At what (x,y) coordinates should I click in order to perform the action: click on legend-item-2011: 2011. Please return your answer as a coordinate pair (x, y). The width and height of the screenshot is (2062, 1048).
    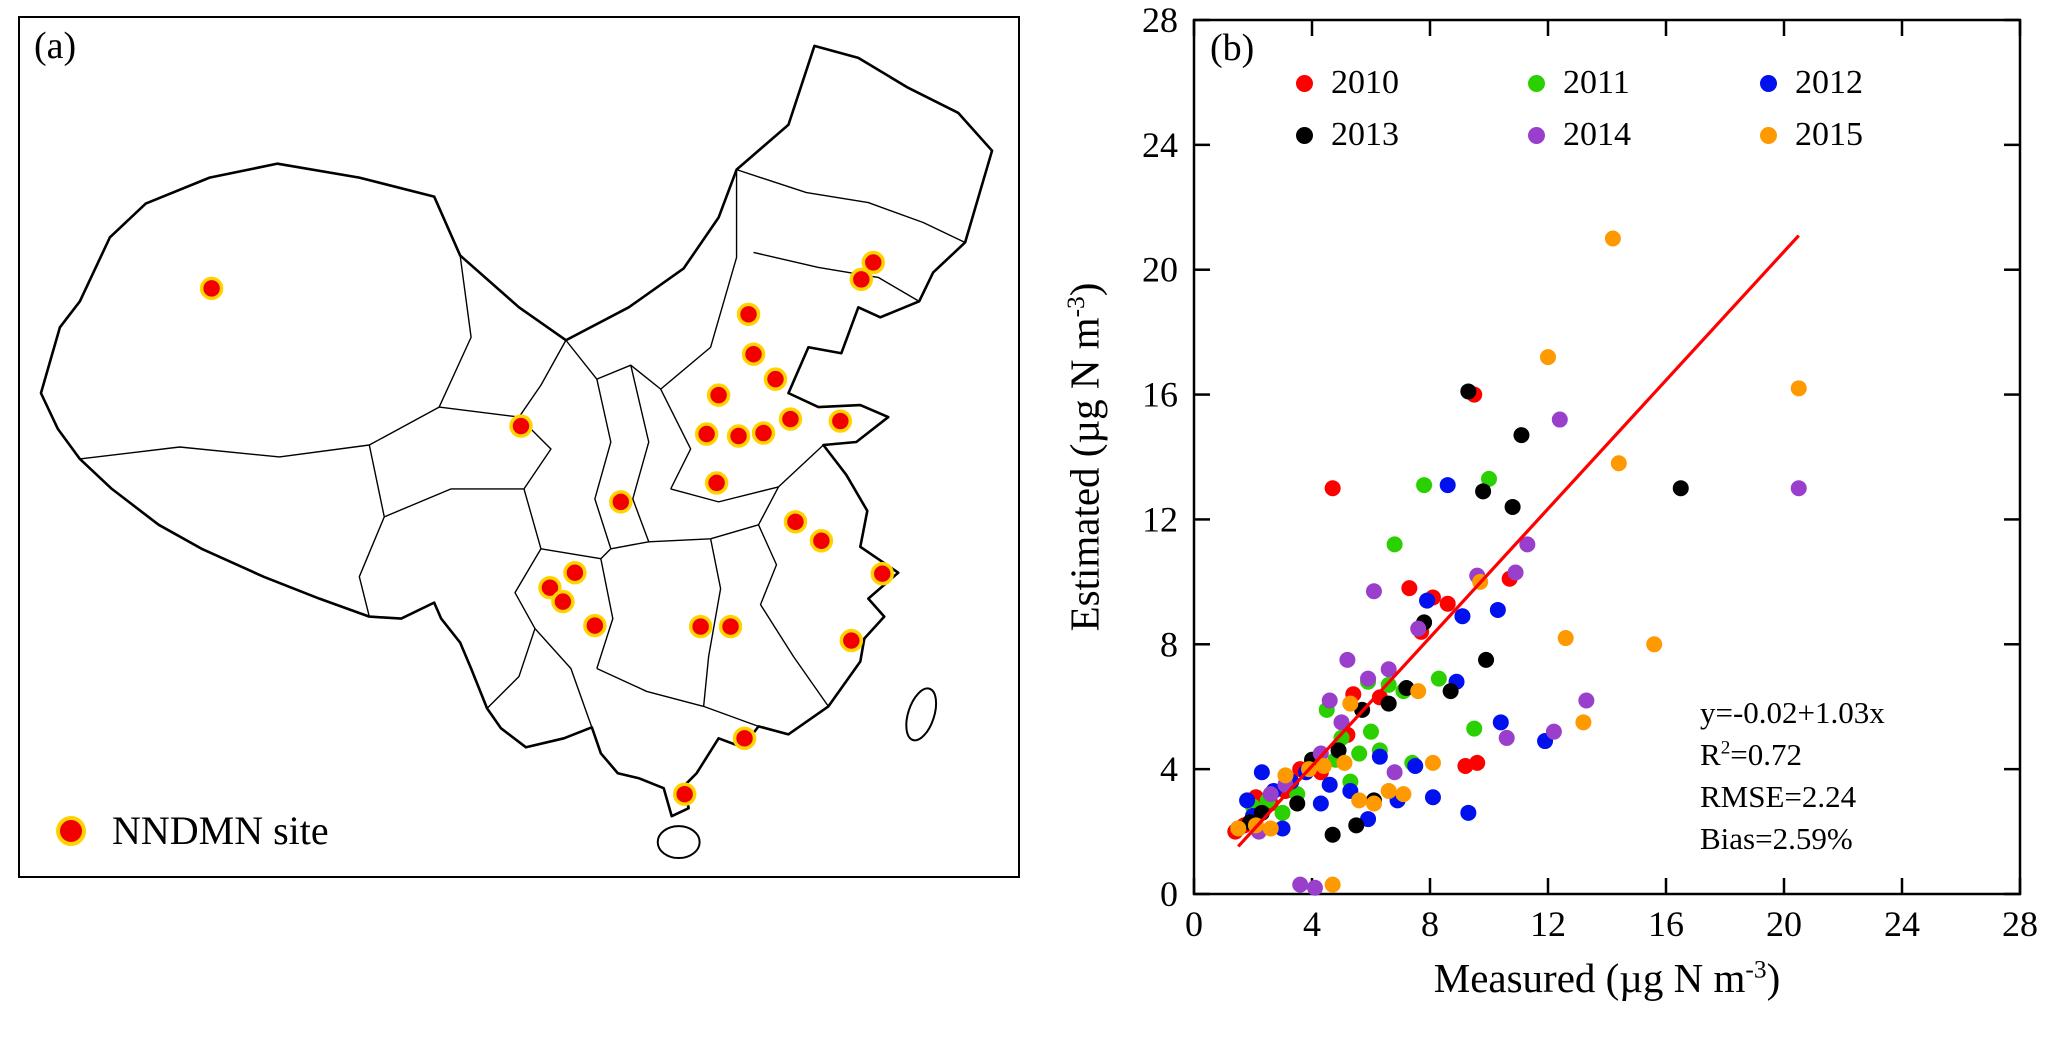
    Looking at the image, I should click on (1644, 83).